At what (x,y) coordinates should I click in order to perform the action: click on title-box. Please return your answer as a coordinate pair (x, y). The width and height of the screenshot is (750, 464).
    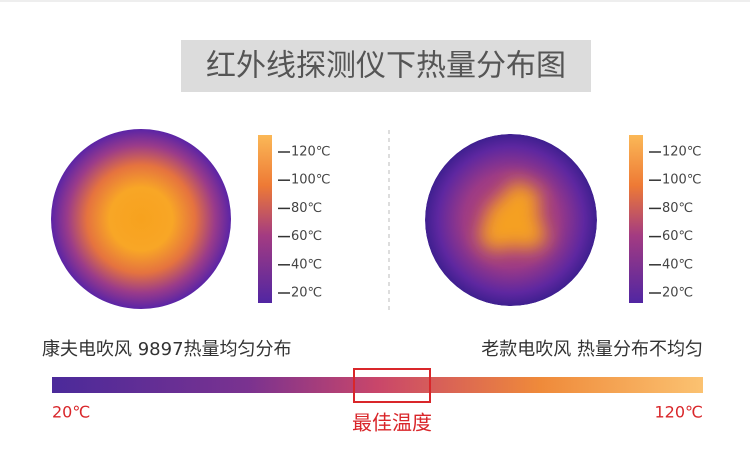
    Looking at the image, I should click on (386, 66).